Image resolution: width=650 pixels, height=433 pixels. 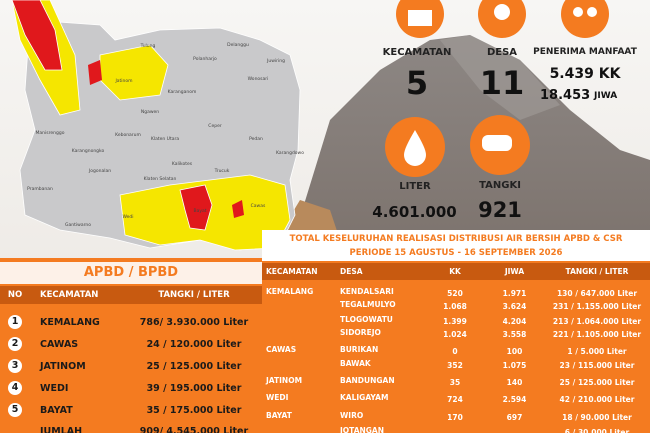 I want to click on kecamatan-cell: KEMALANG, so click(x=290, y=291).